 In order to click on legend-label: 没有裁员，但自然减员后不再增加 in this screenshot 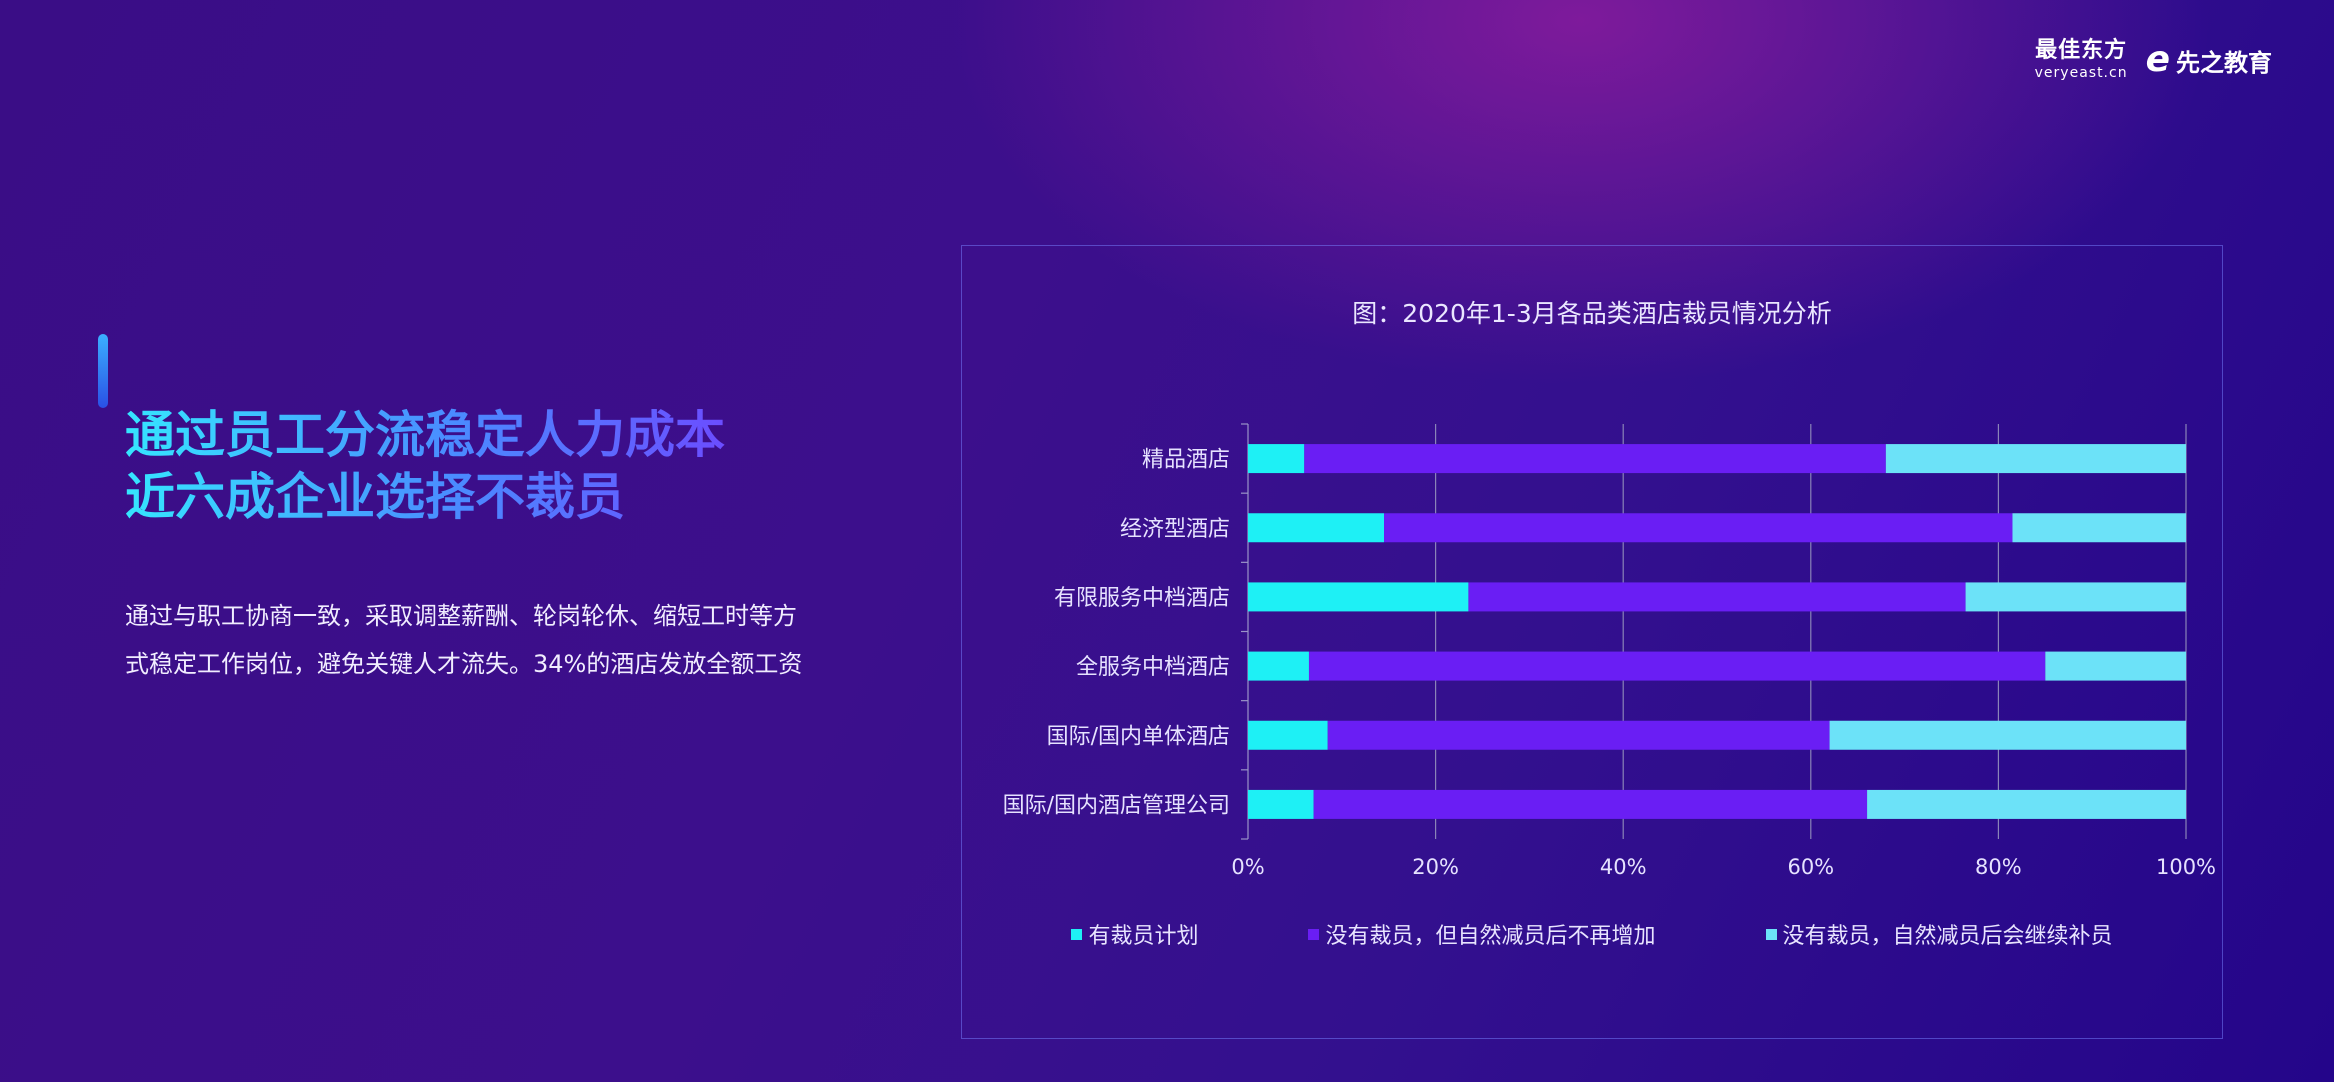, I will do `click(1490, 936)`.